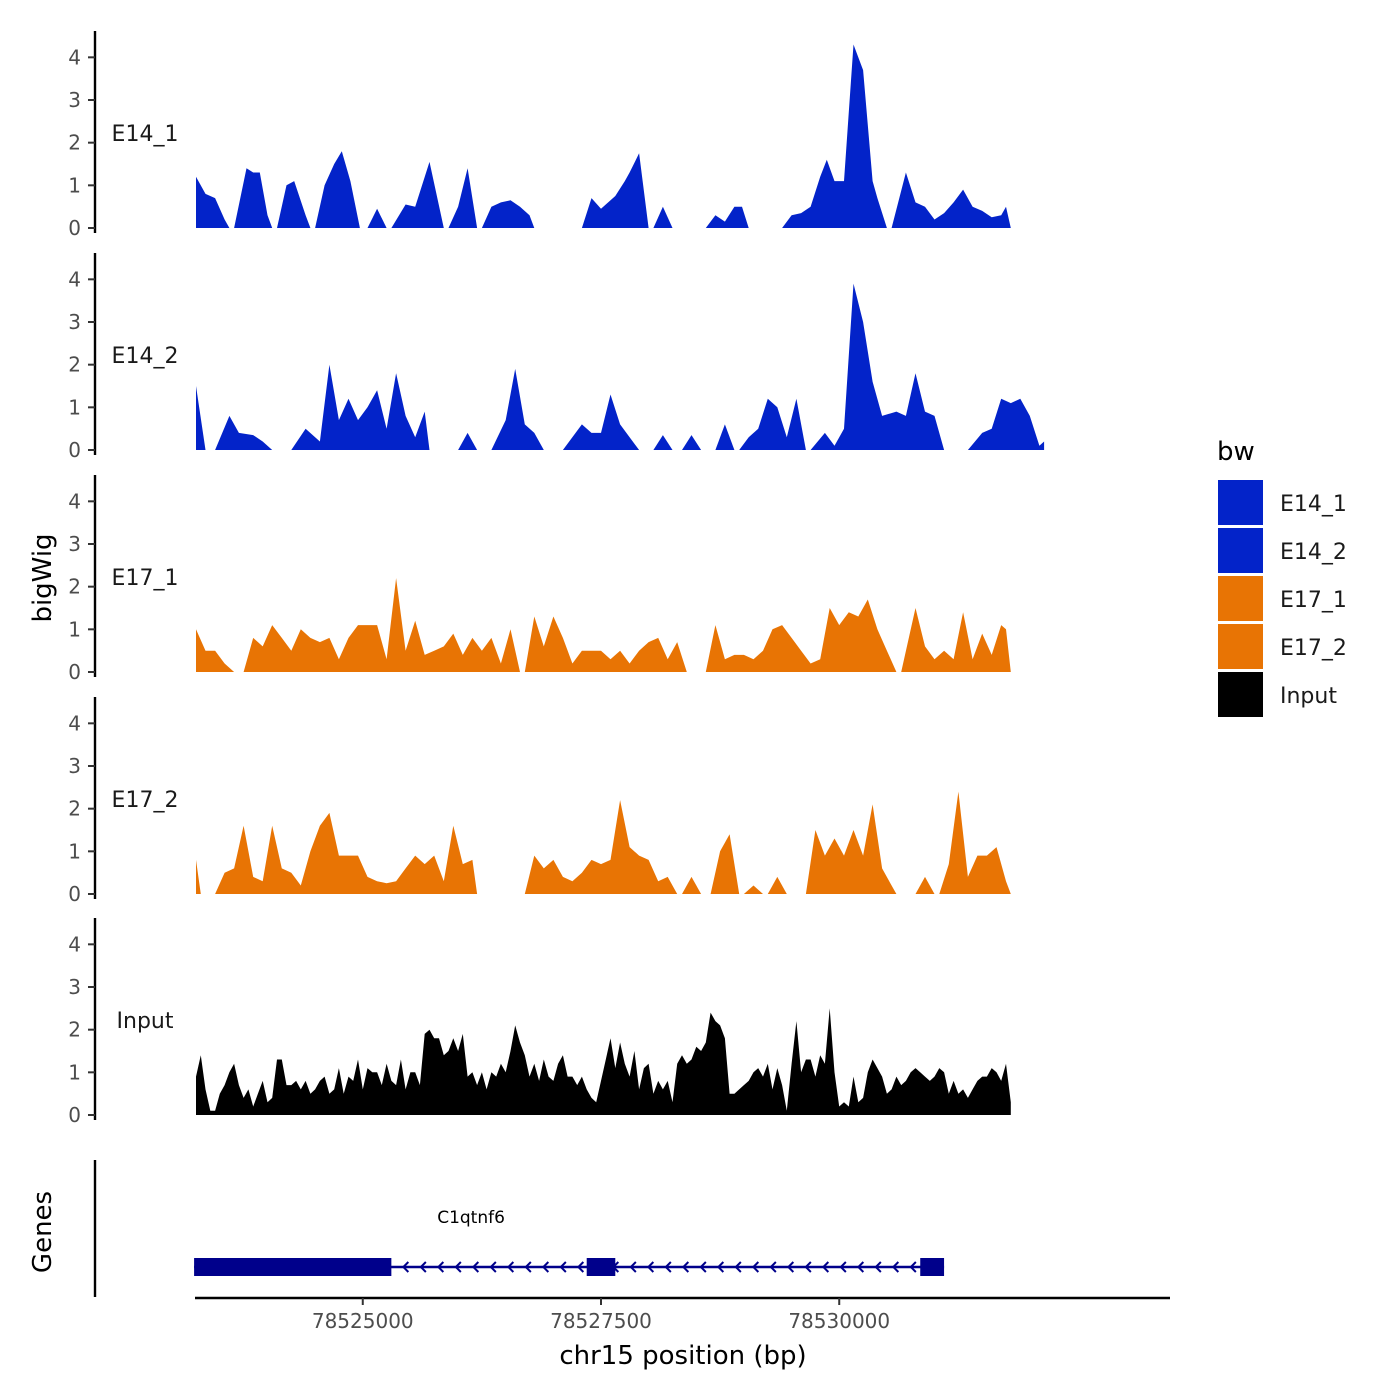  Describe the element at coordinates (1277, 694) in the screenshot. I see `legend-item: Input` at that location.